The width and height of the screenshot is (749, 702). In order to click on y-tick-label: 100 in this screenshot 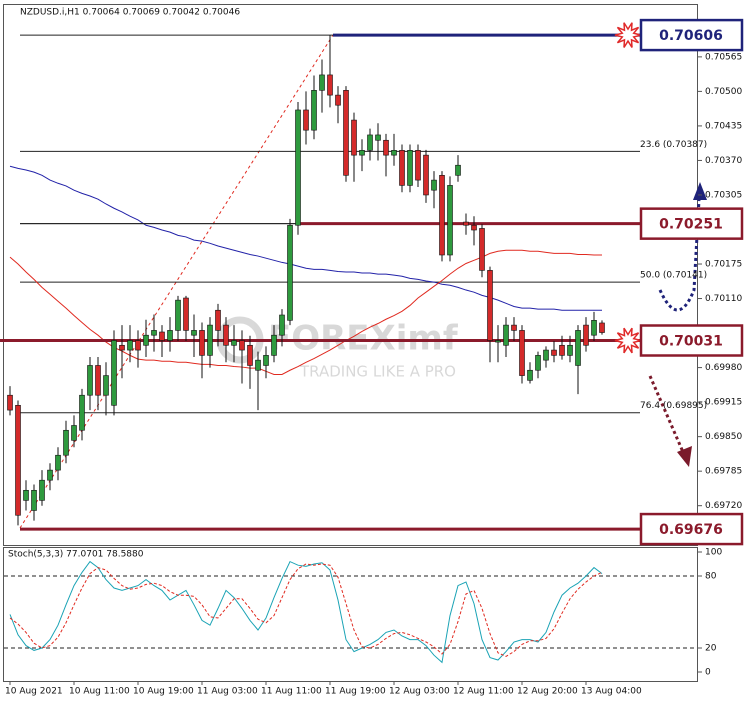, I will do `click(713, 553)`.